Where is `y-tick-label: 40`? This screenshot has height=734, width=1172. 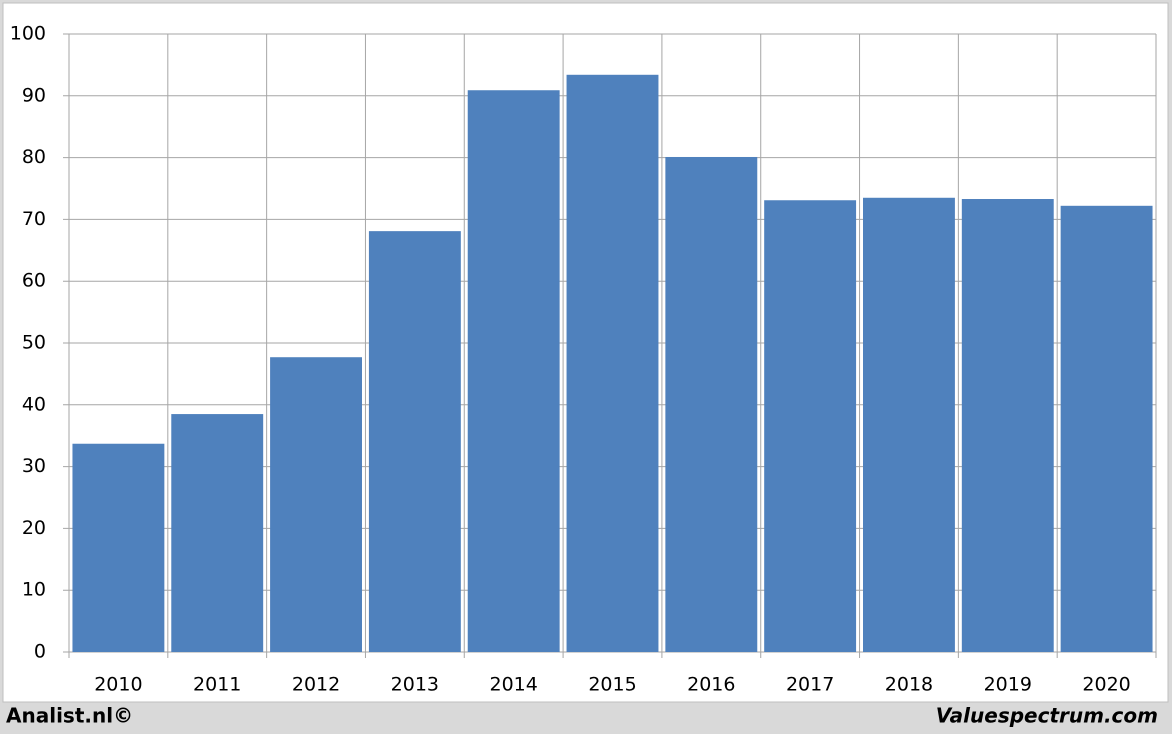
y-tick-label: 40 is located at coordinates (34, 404).